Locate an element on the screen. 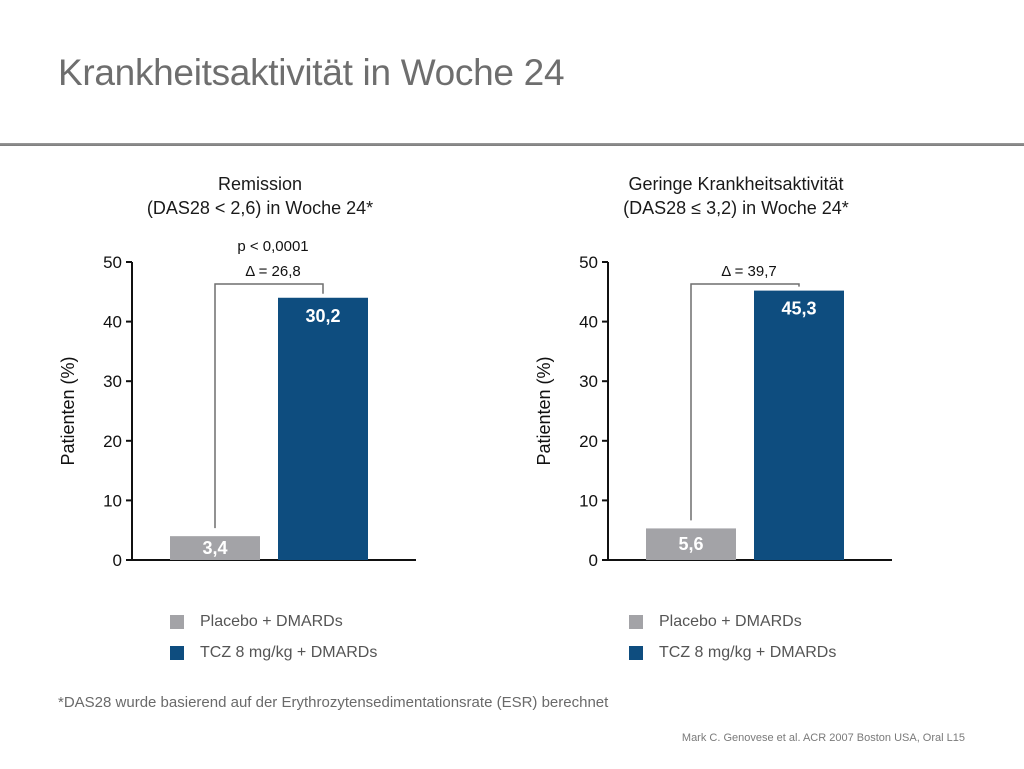  data-label-tcz: 30,2 is located at coordinates (322, 316).